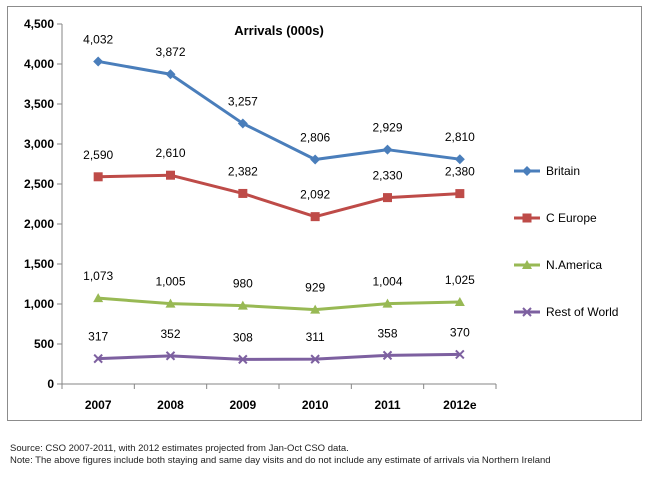 This screenshot has height=479, width=650. I want to click on y-tick-label: 3,500, so click(39, 104).